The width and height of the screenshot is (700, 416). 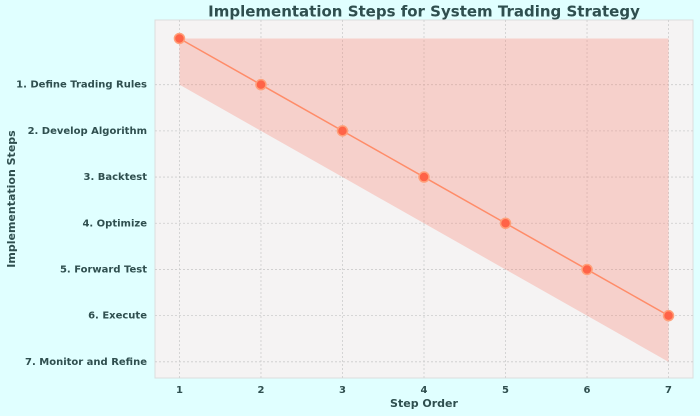 What do you see at coordinates (86, 362) in the screenshot?
I see `y-tick-label: 7. Monitor and Refine` at bounding box center [86, 362].